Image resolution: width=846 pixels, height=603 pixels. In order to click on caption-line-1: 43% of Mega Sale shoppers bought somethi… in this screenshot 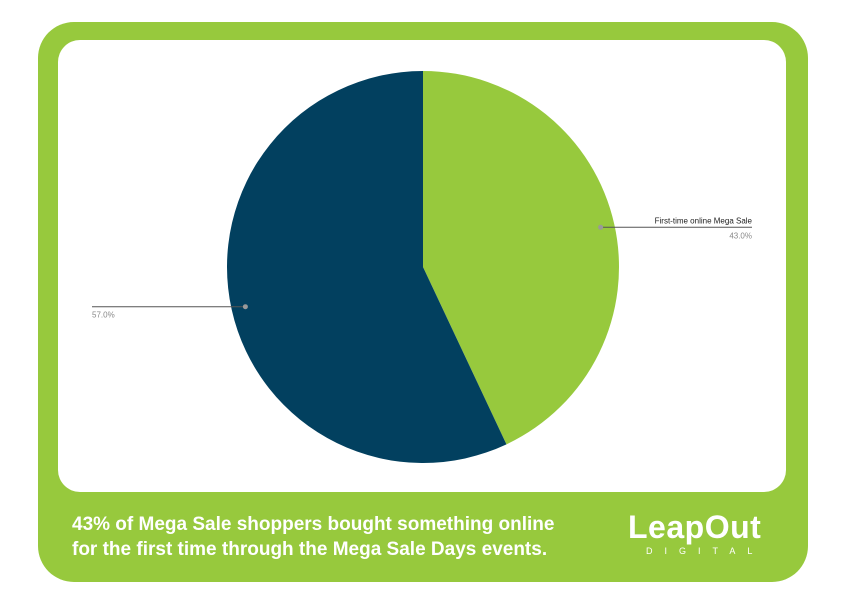, I will do `click(313, 524)`.